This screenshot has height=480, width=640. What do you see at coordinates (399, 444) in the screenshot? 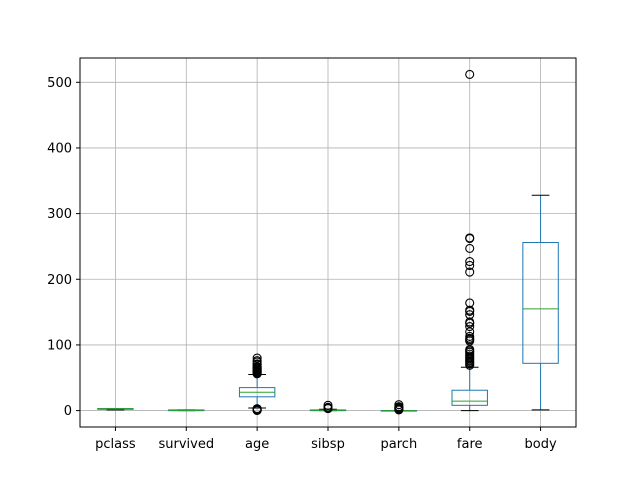
I see `x-tick-label: parch` at bounding box center [399, 444].